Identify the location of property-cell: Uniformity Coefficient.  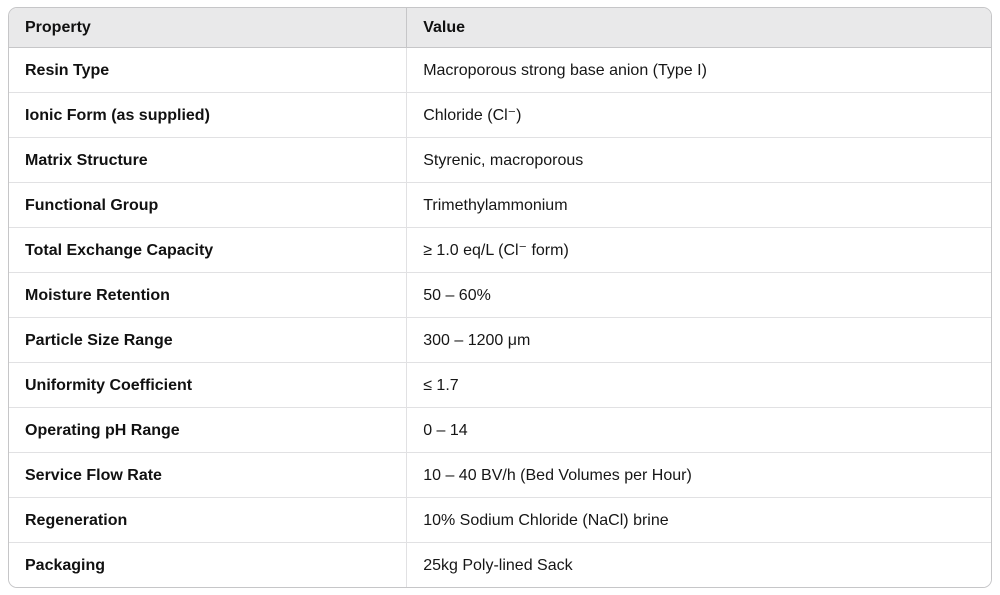
(208, 385).